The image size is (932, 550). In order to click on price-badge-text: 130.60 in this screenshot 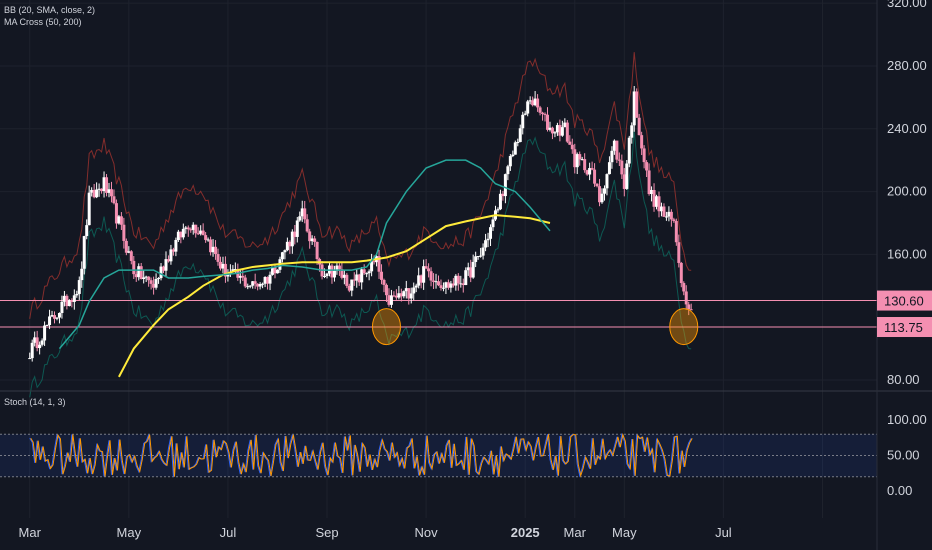, I will do `click(904, 301)`.